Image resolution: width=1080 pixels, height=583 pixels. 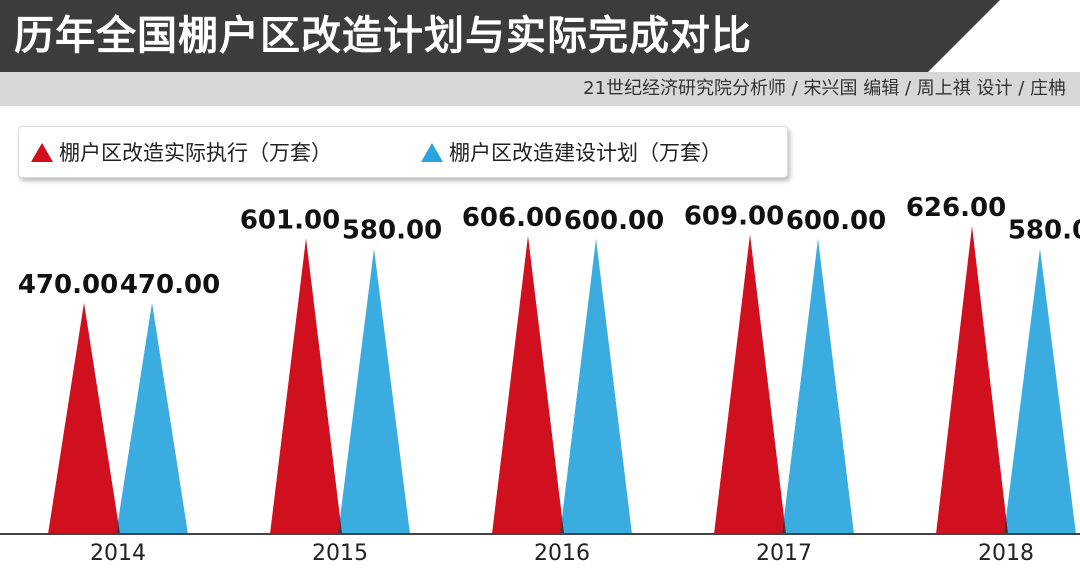 What do you see at coordinates (1006, 525) in the screenshot?
I see `triangle-overlap-2018` at bounding box center [1006, 525].